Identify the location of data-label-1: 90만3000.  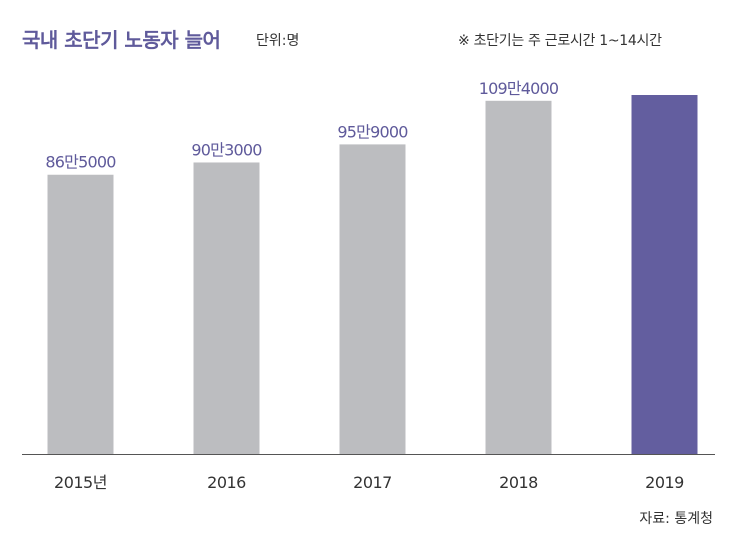
(226, 149).